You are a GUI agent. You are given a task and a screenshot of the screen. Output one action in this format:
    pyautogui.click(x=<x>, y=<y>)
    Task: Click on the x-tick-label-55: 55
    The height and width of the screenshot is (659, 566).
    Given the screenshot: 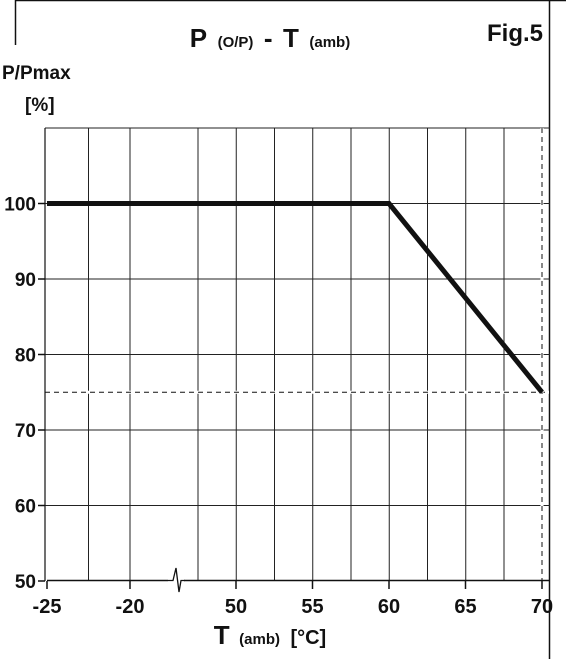 What is the action you would take?
    pyautogui.click(x=312, y=607)
    